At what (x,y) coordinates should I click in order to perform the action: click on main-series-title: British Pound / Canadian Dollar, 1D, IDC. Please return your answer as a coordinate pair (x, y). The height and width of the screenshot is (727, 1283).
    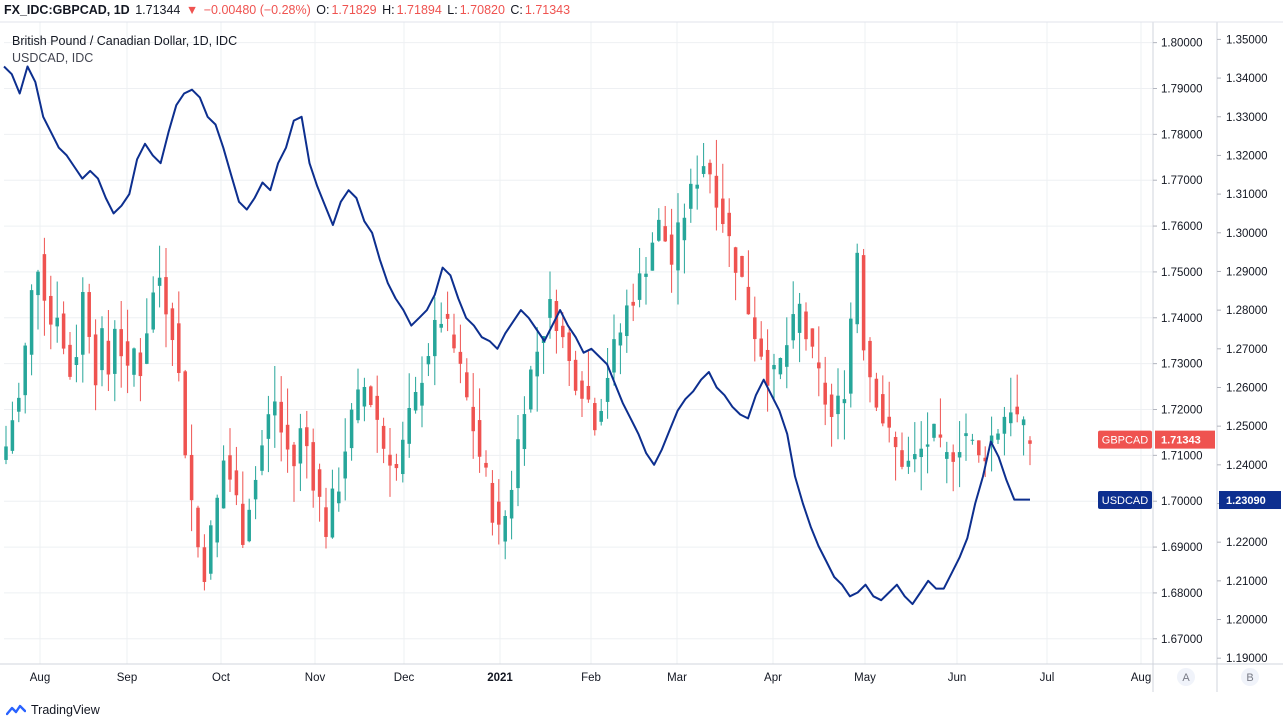
    Looking at the image, I should click on (125, 41).